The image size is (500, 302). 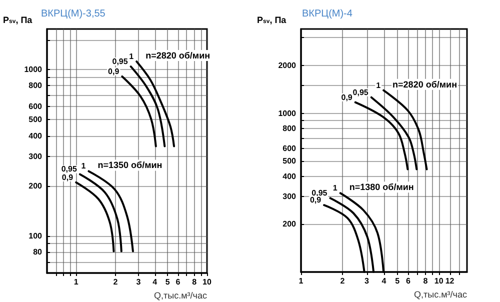 I want to click on annotation: n=1380 об/мин, so click(x=381, y=187).